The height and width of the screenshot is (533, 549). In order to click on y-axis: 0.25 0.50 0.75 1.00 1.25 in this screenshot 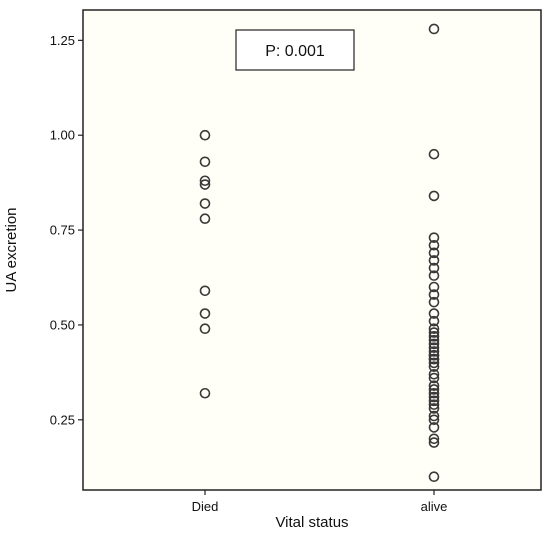, I will do `click(66, 230)`.